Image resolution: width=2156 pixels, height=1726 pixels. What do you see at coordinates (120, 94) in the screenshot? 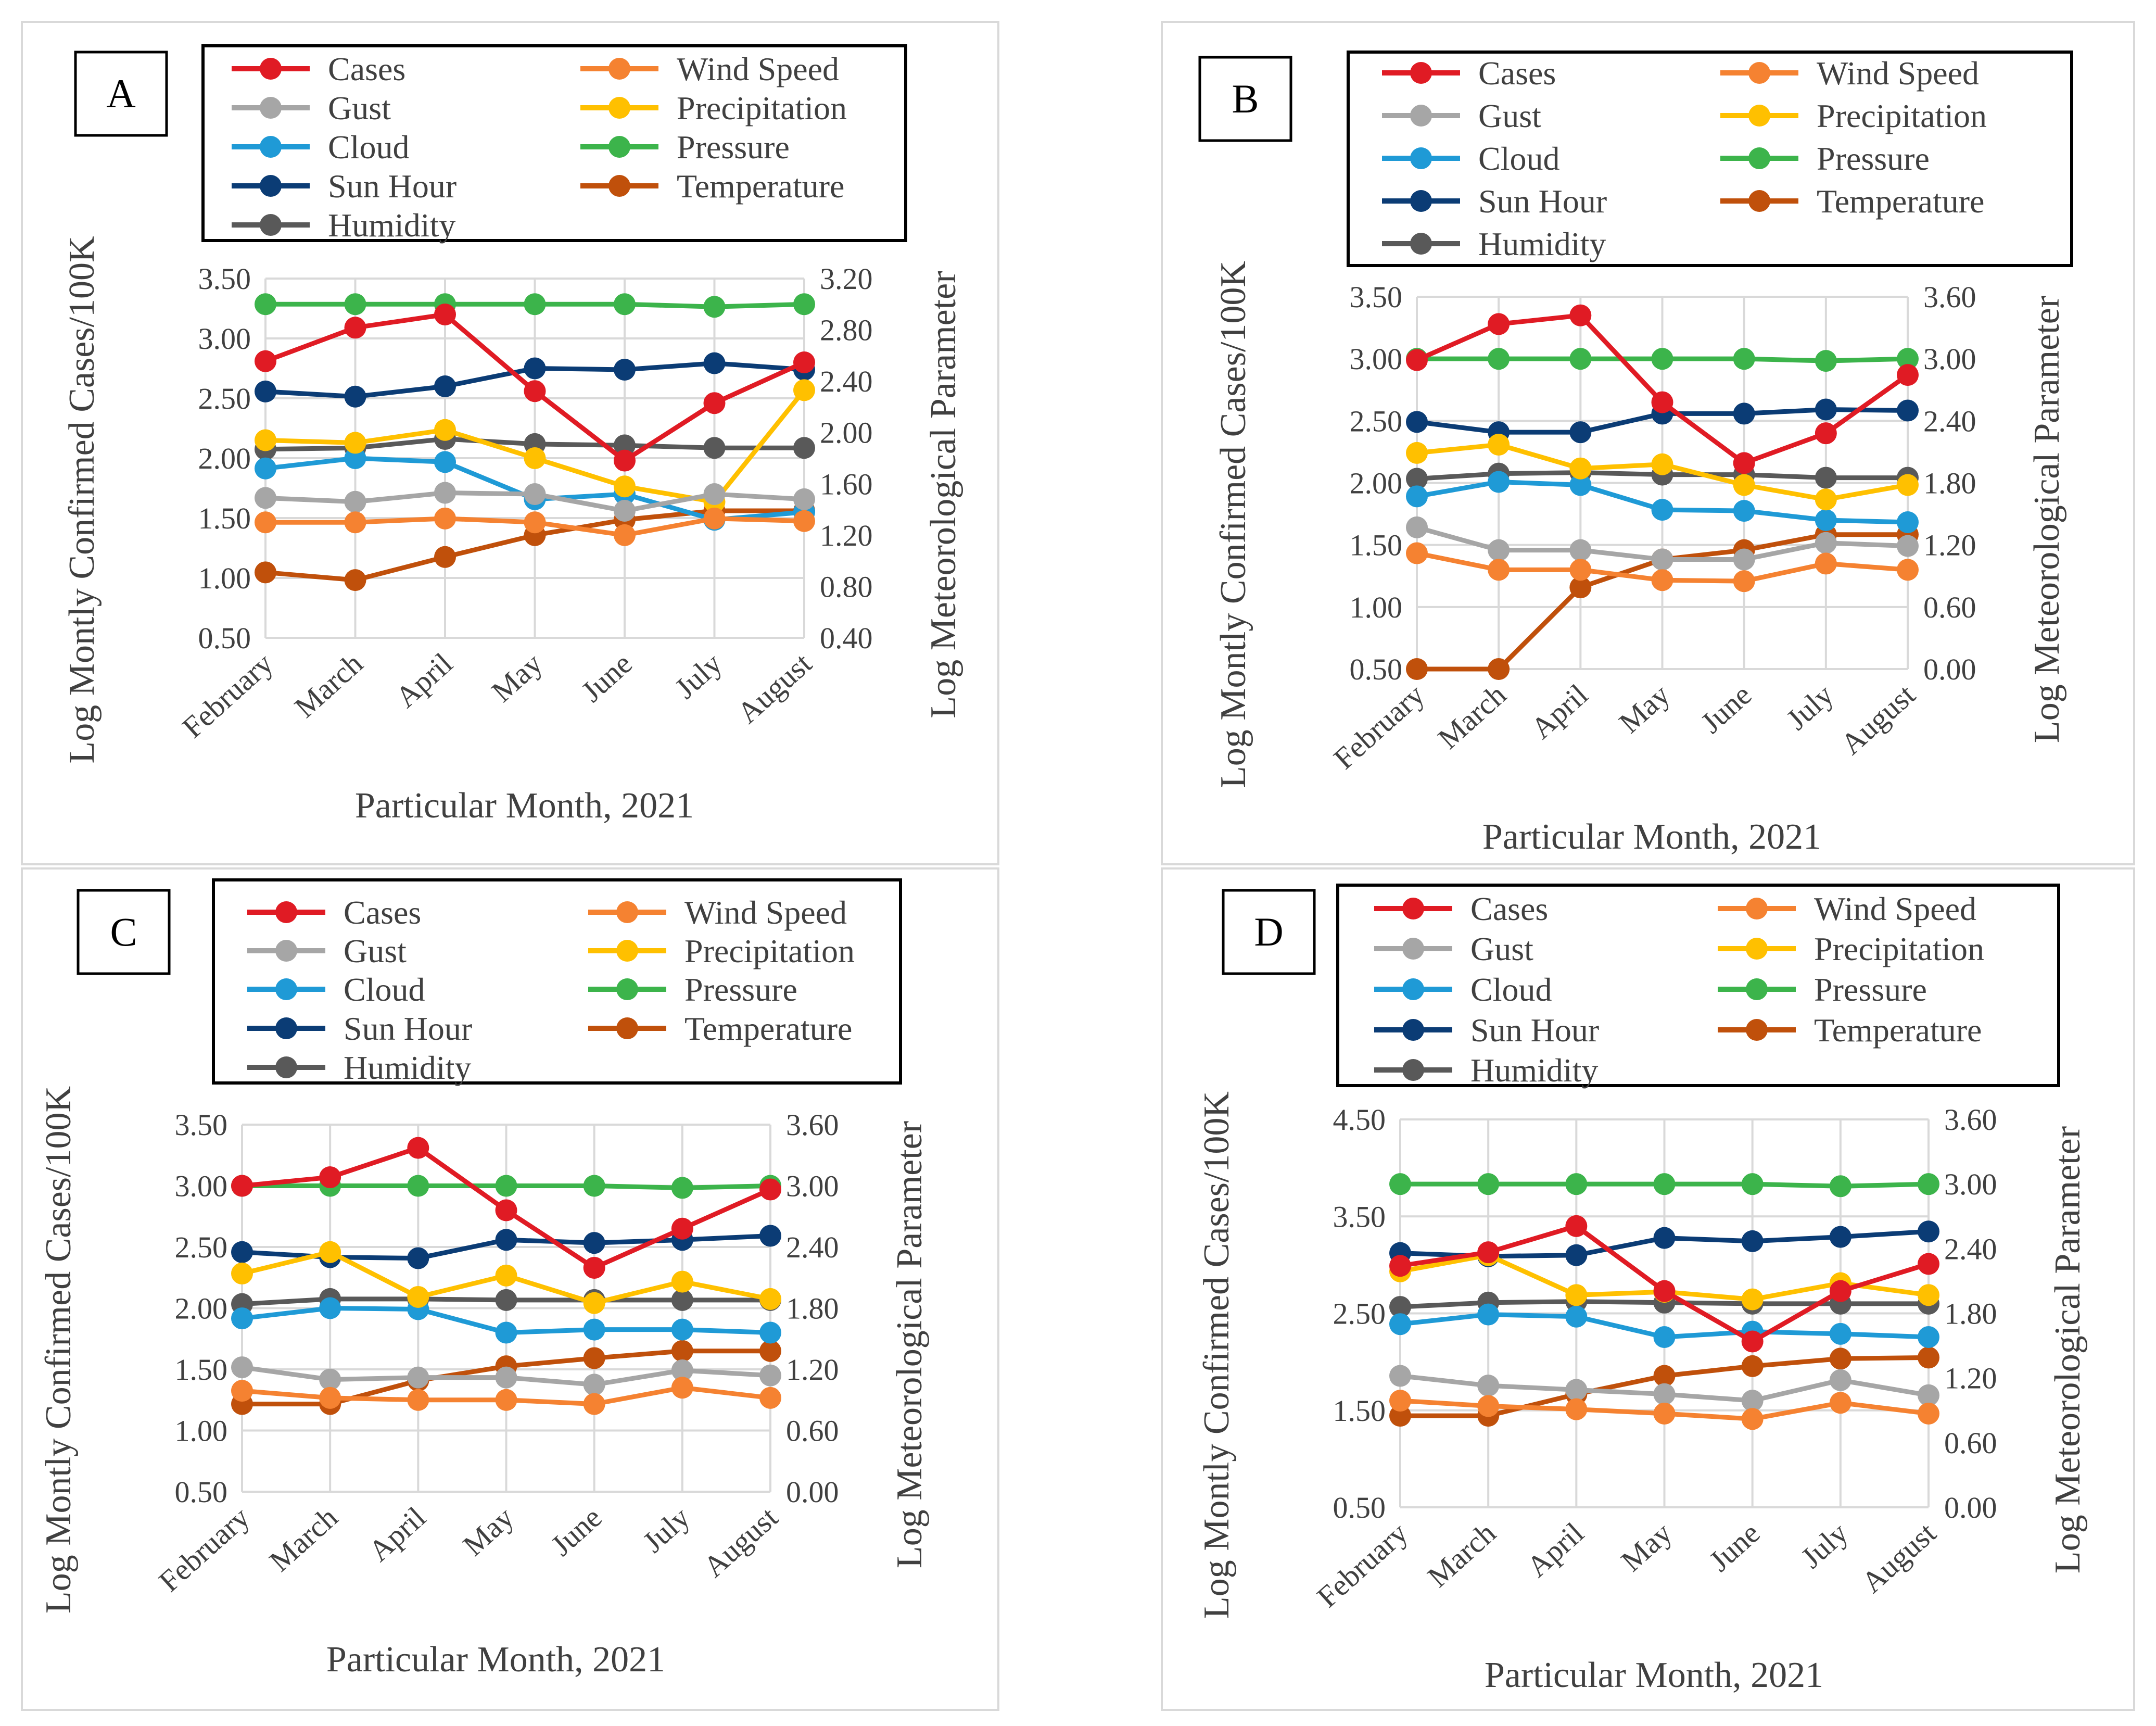
I see `panel-label: A` at bounding box center [120, 94].